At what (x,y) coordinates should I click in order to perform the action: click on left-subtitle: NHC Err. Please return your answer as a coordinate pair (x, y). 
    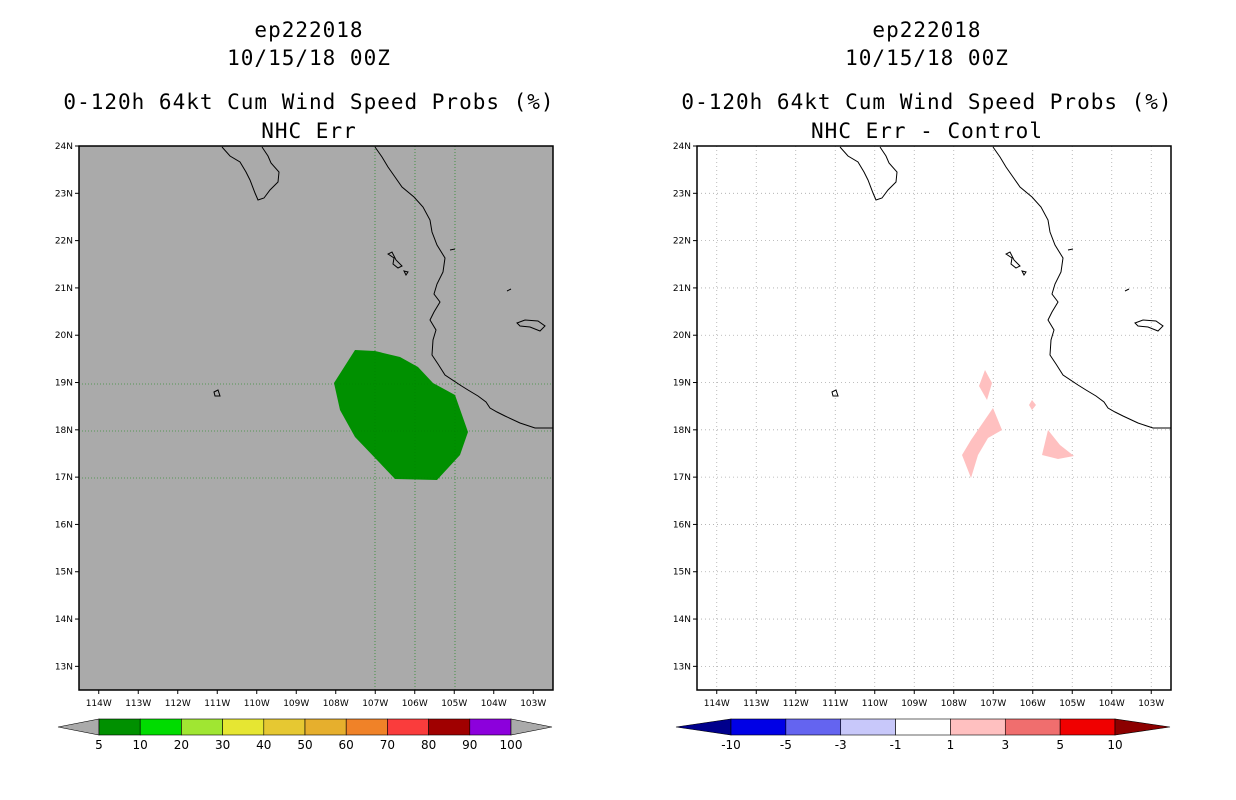
    Looking at the image, I should click on (309, 131).